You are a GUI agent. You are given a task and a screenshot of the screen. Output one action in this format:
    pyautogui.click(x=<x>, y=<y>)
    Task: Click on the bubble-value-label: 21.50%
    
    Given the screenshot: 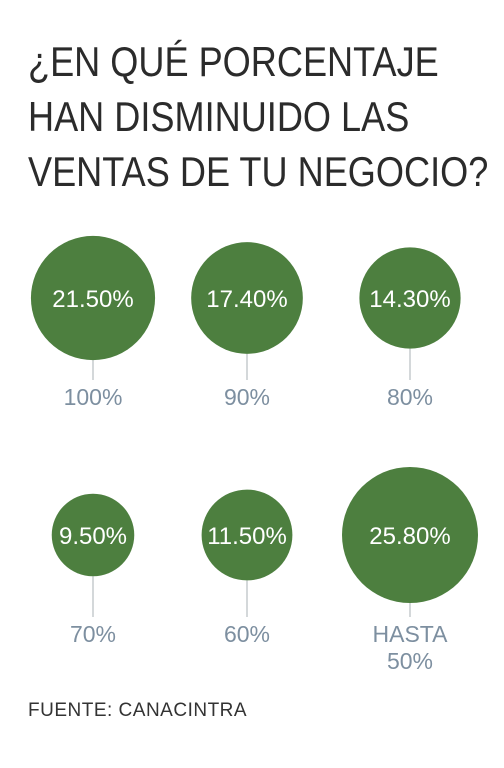 What is the action you would take?
    pyautogui.click(x=92, y=299)
    